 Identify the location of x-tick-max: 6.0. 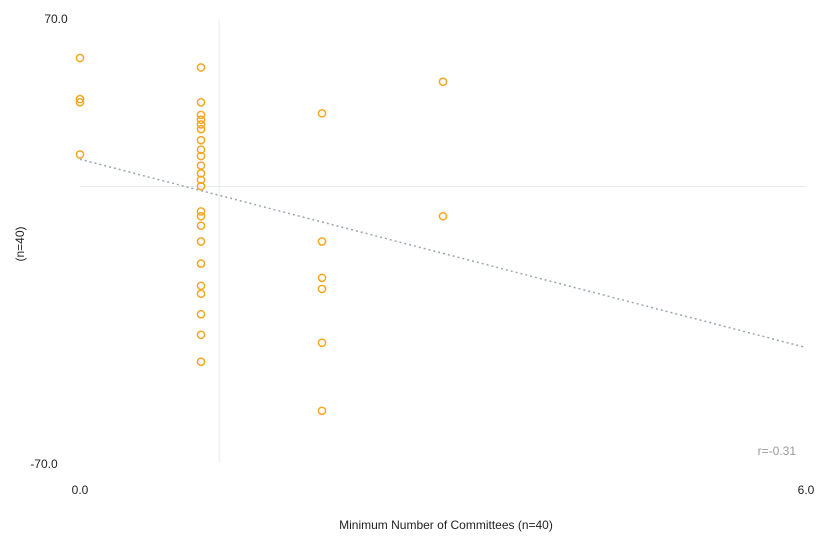
(806, 490).